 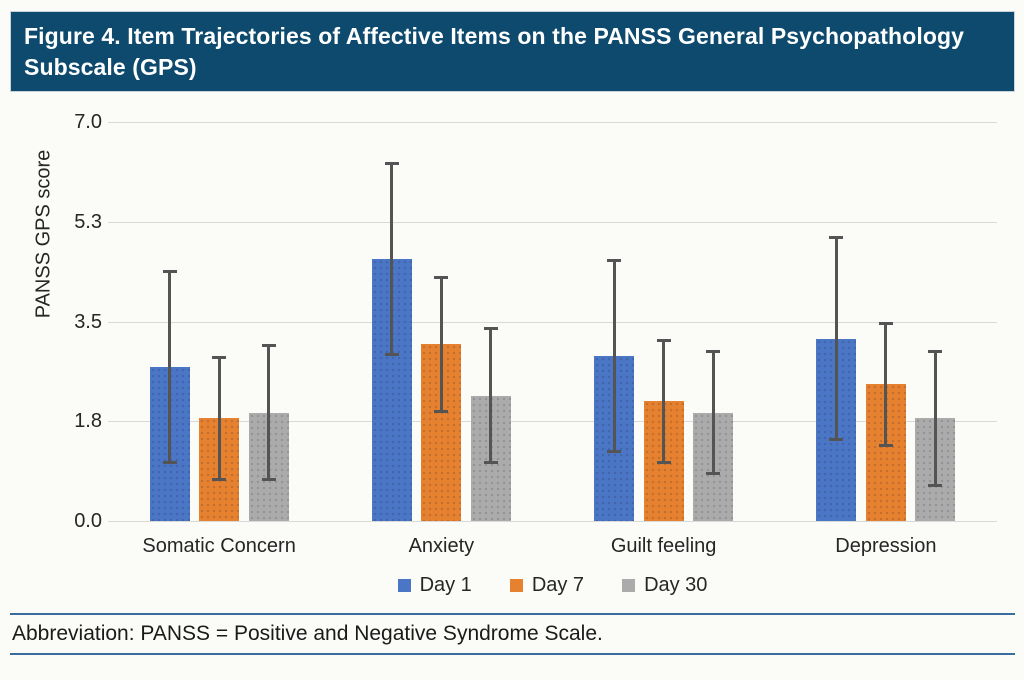 I want to click on category-label: Anxiety, so click(x=441, y=546).